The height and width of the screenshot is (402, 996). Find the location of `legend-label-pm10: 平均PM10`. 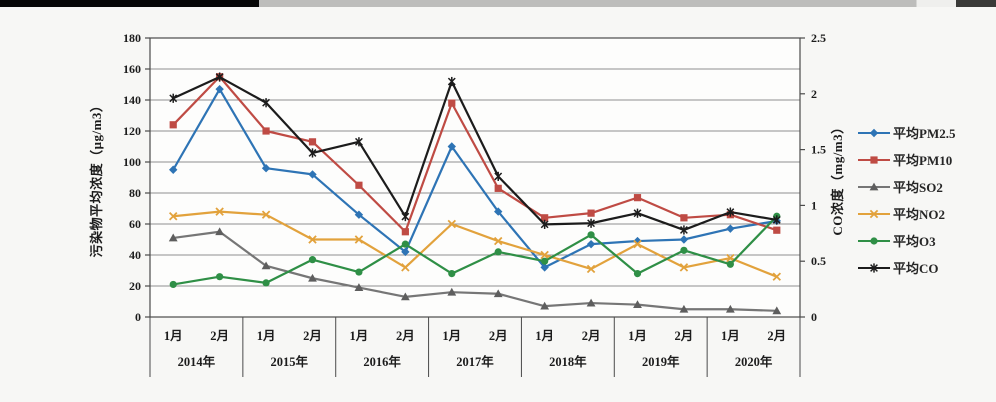

legend-label-pm10: 平均PM10 is located at coordinates (923, 160).